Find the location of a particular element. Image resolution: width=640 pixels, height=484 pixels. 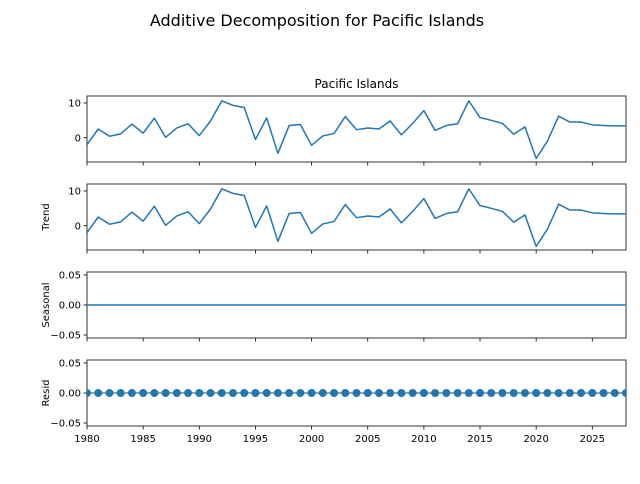

panel-observed-ytick-label: 0 is located at coordinates (78, 138).